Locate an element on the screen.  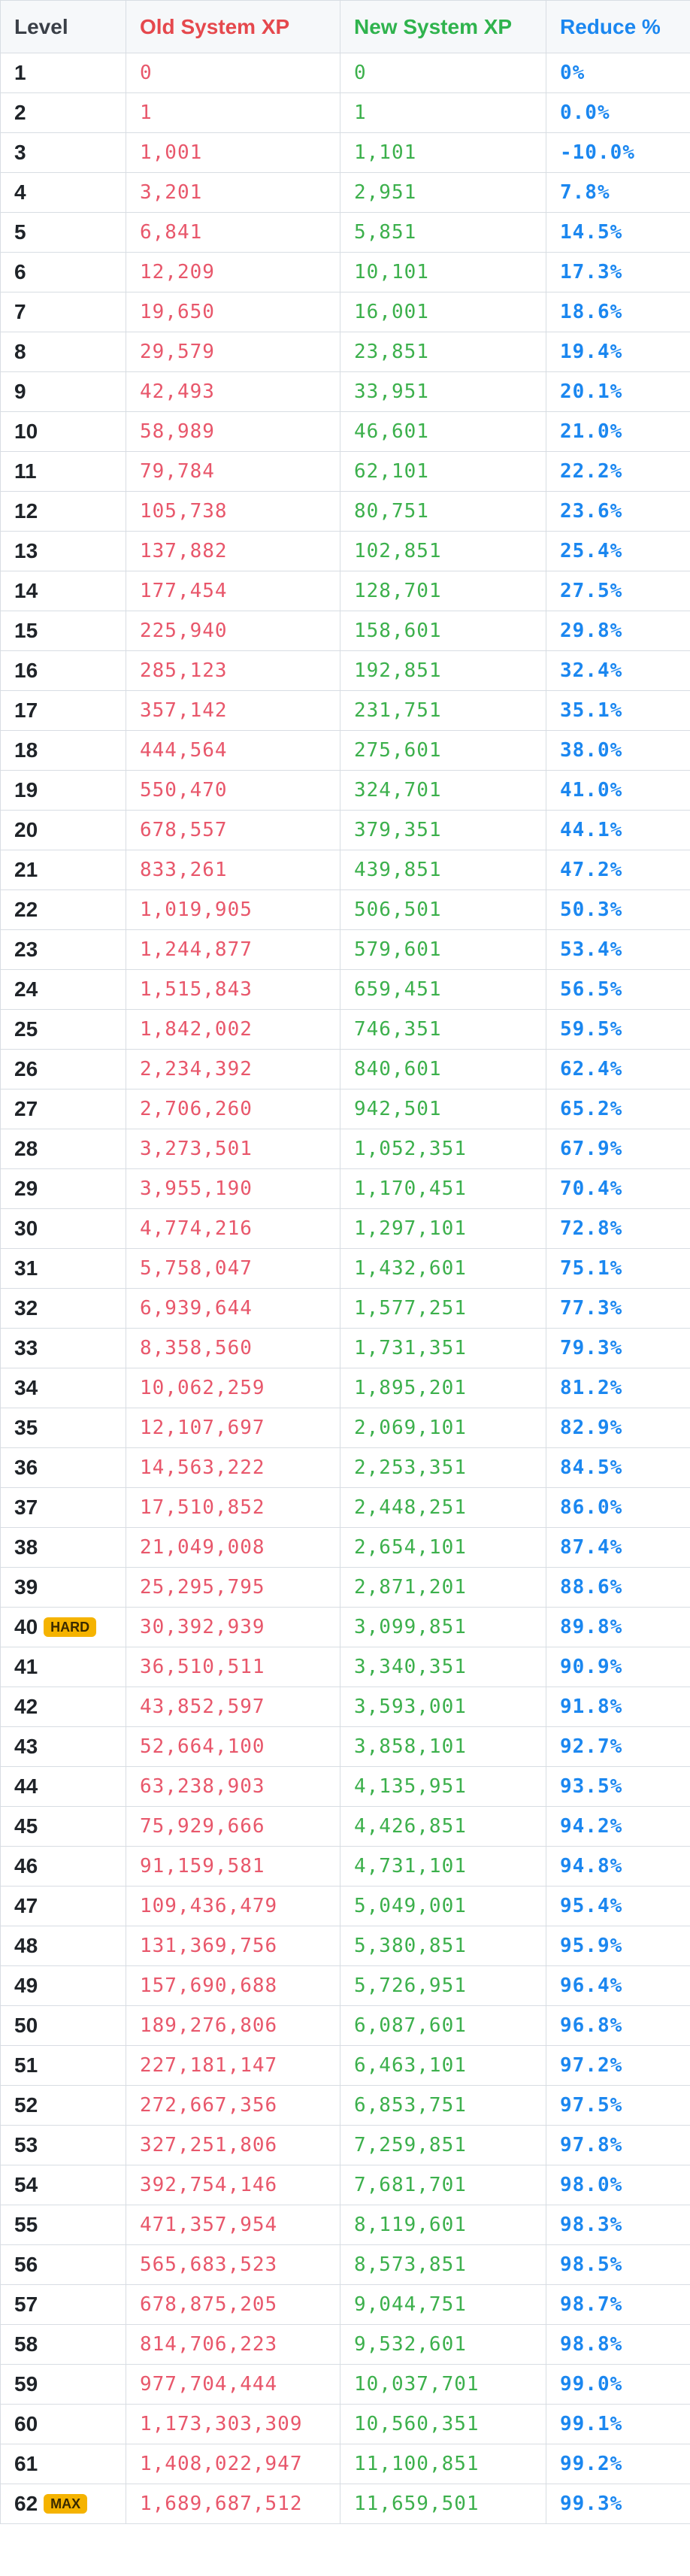
level-number: 50 is located at coordinates (26, 2025).